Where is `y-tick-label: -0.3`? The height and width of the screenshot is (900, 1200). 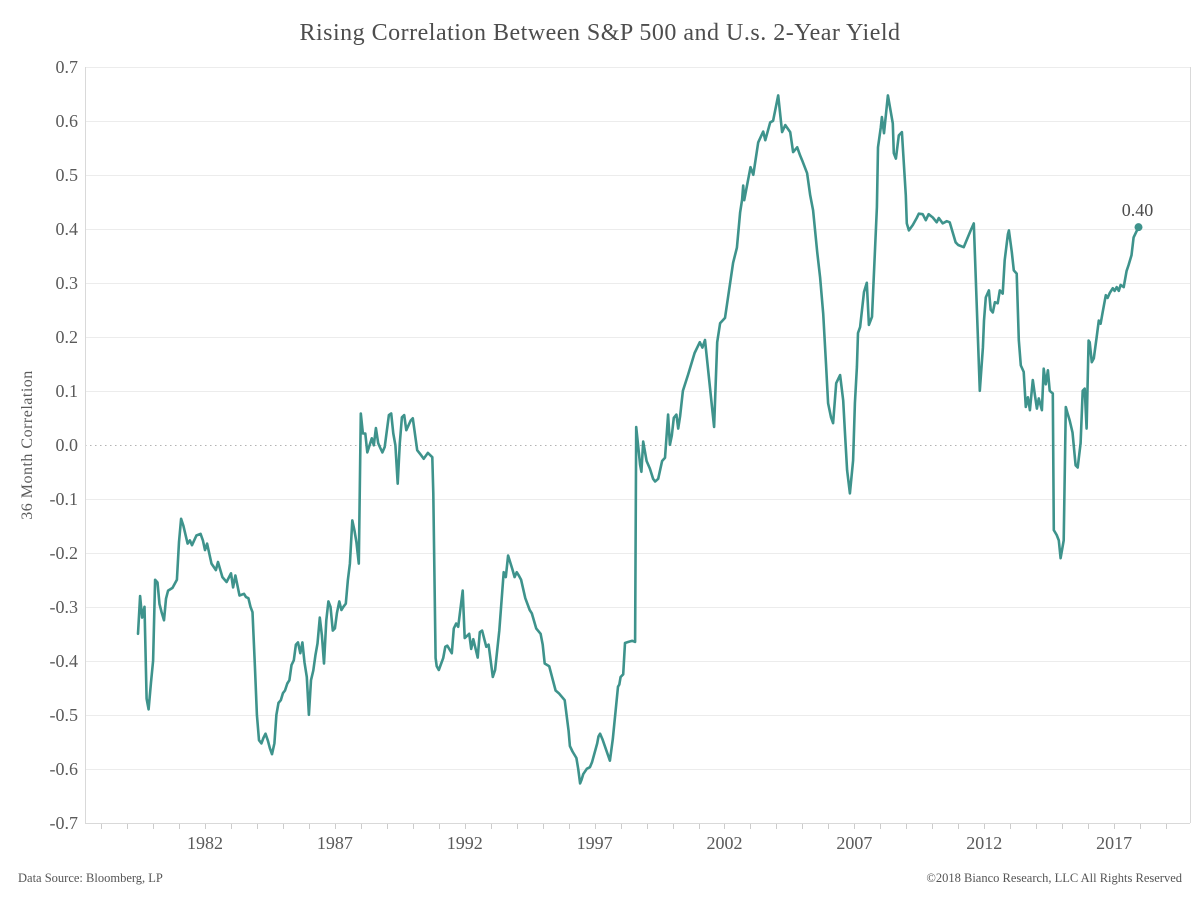 y-tick-label: -0.3 is located at coordinates (64, 607).